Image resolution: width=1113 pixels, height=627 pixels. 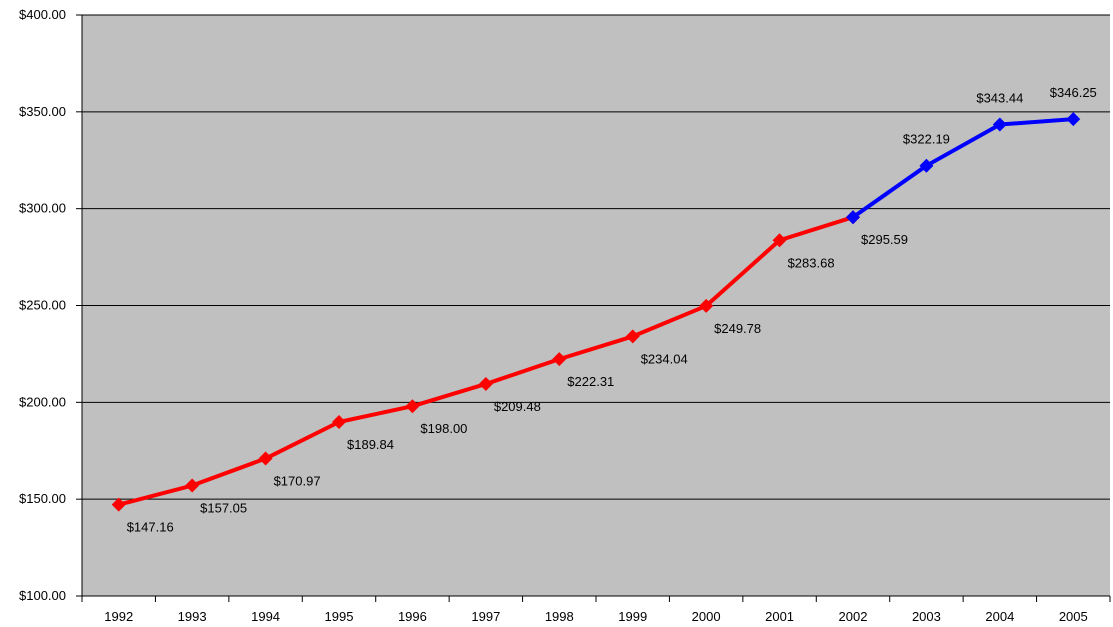 I want to click on y-tick-label: $200.00, so click(x=42, y=401).